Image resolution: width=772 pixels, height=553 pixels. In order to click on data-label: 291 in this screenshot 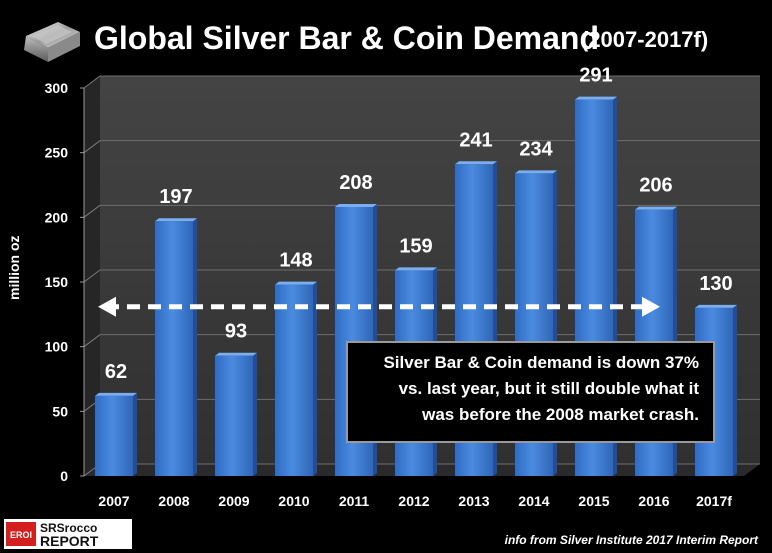, I will do `click(595, 76)`.